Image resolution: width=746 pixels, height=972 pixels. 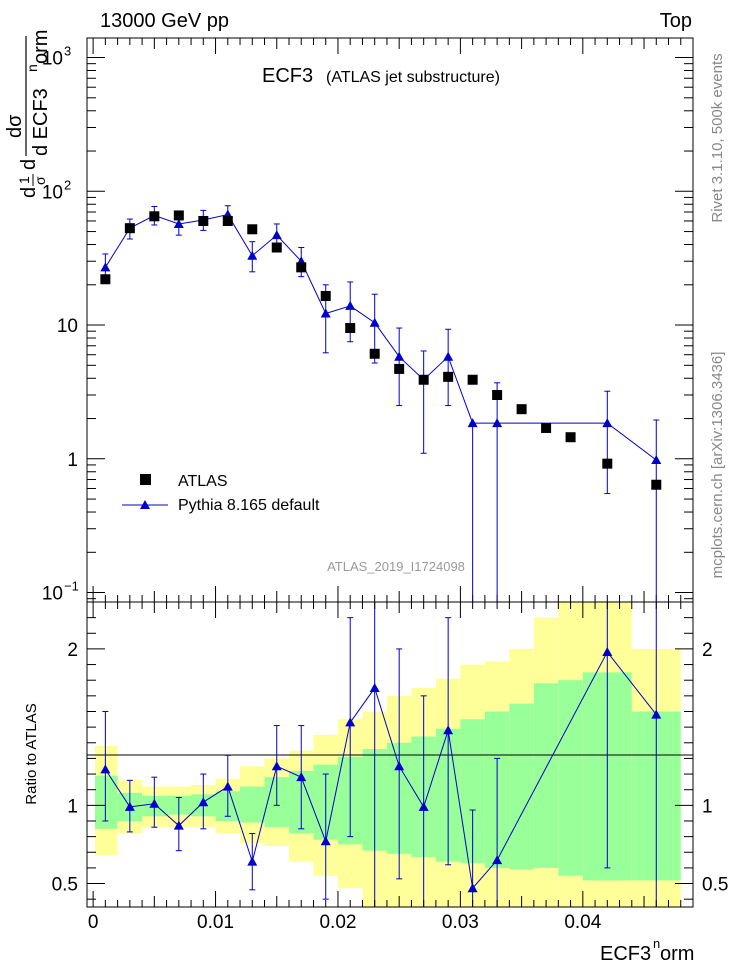 What do you see at coordinates (717, 465) in the screenshot?
I see `mcplots-label: mcplots.cern.ch [arXiv:1306.3436]` at bounding box center [717, 465].